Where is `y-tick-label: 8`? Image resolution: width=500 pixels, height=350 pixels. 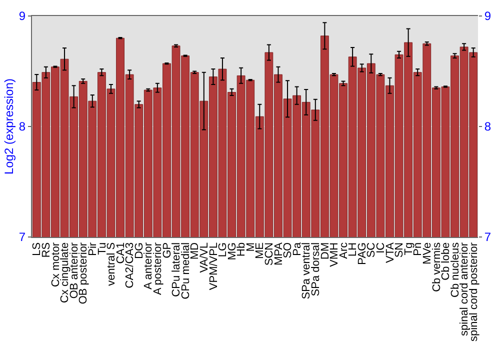 y-tick-label: 8 is located at coordinates (22, 127).